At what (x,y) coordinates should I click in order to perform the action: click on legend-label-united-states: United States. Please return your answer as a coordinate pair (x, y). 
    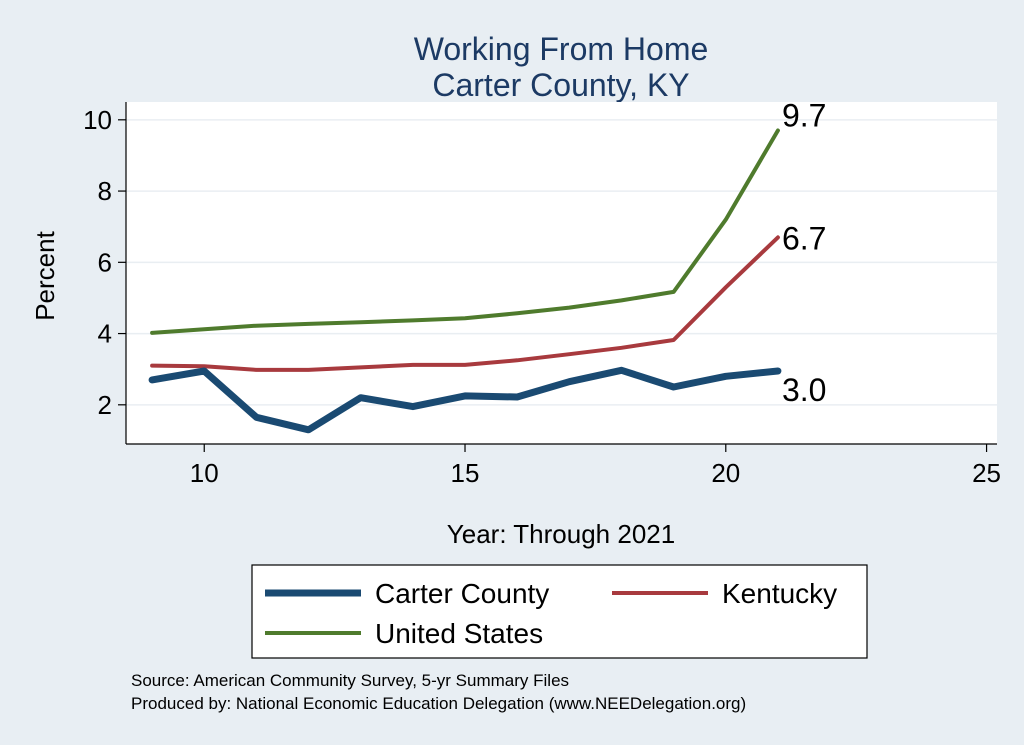
    Looking at the image, I should click on (459, 633).